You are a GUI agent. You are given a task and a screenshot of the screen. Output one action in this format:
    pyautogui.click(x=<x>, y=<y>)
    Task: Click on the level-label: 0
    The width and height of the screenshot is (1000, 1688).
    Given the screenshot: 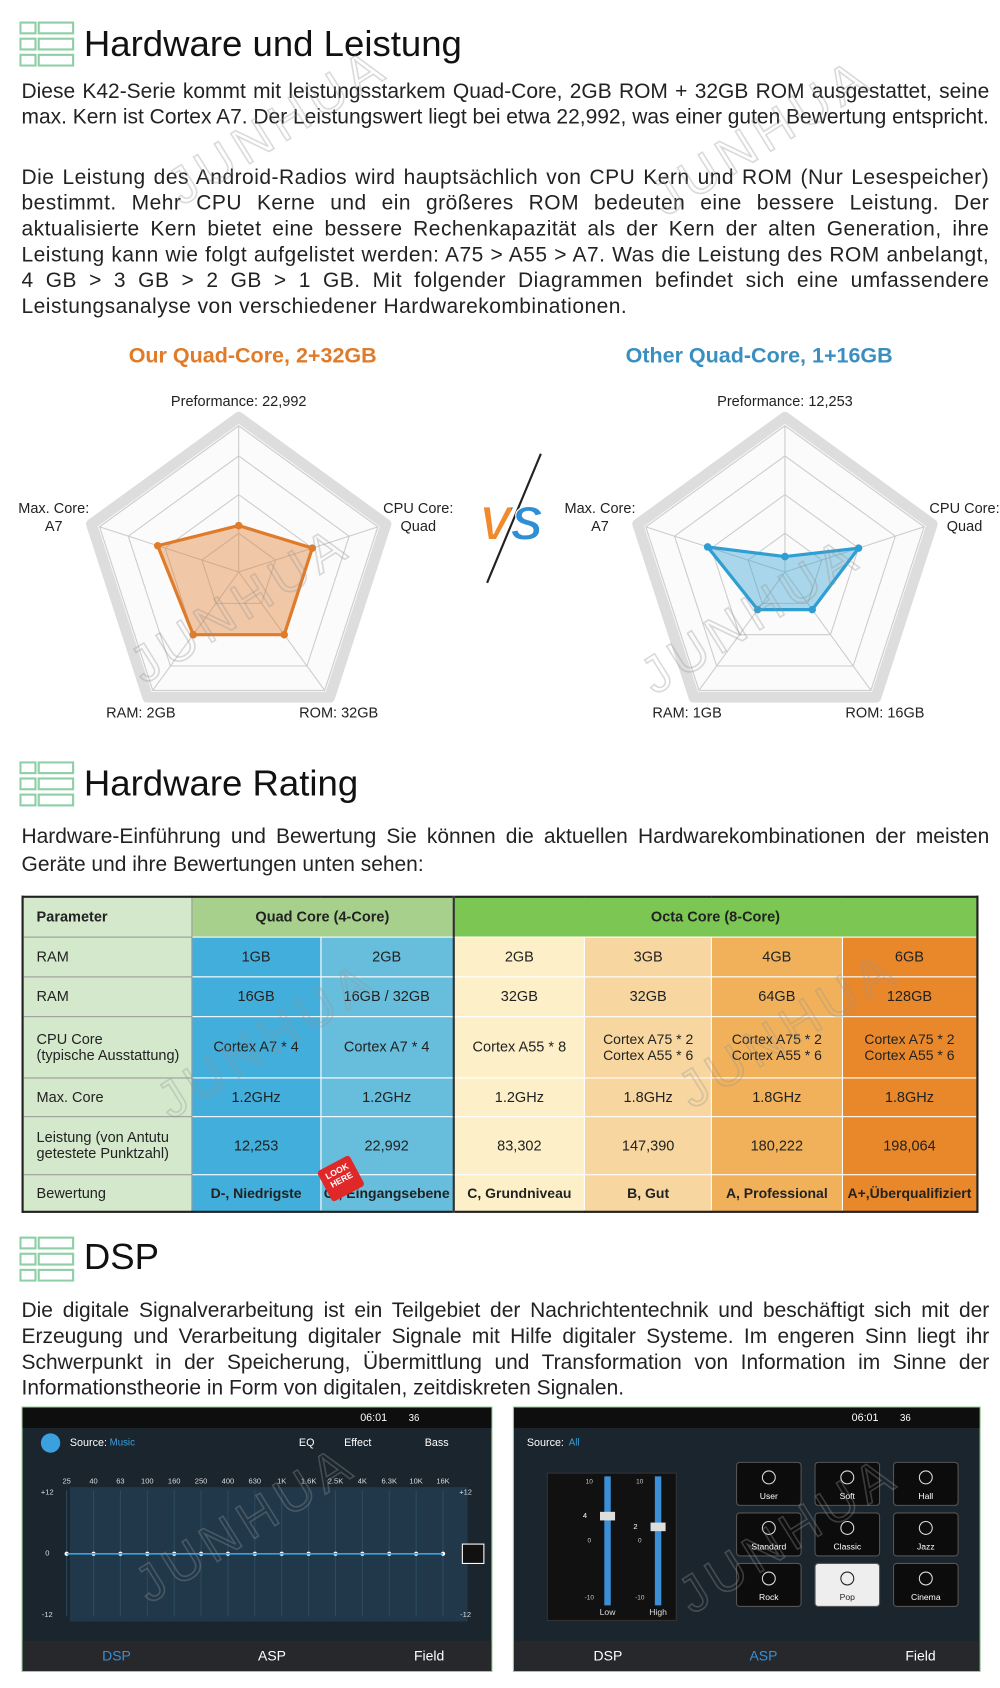 What is the action you would take?
    pyautogui.click(x=47, y=1553)
    